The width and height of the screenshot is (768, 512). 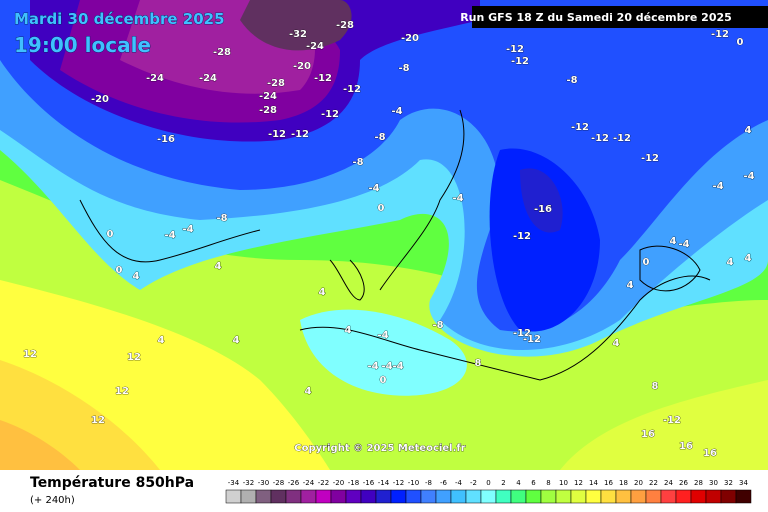 What do you see at coordinates (459, 483) in the screenshot?
I see `legend-tick-label: -4` at bounding box center [459, 483].